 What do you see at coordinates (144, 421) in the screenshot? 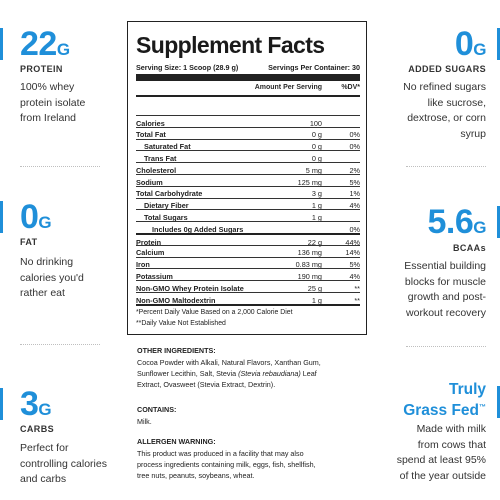
I see `contains-text: Milk.` at bounding box center [144, 421].